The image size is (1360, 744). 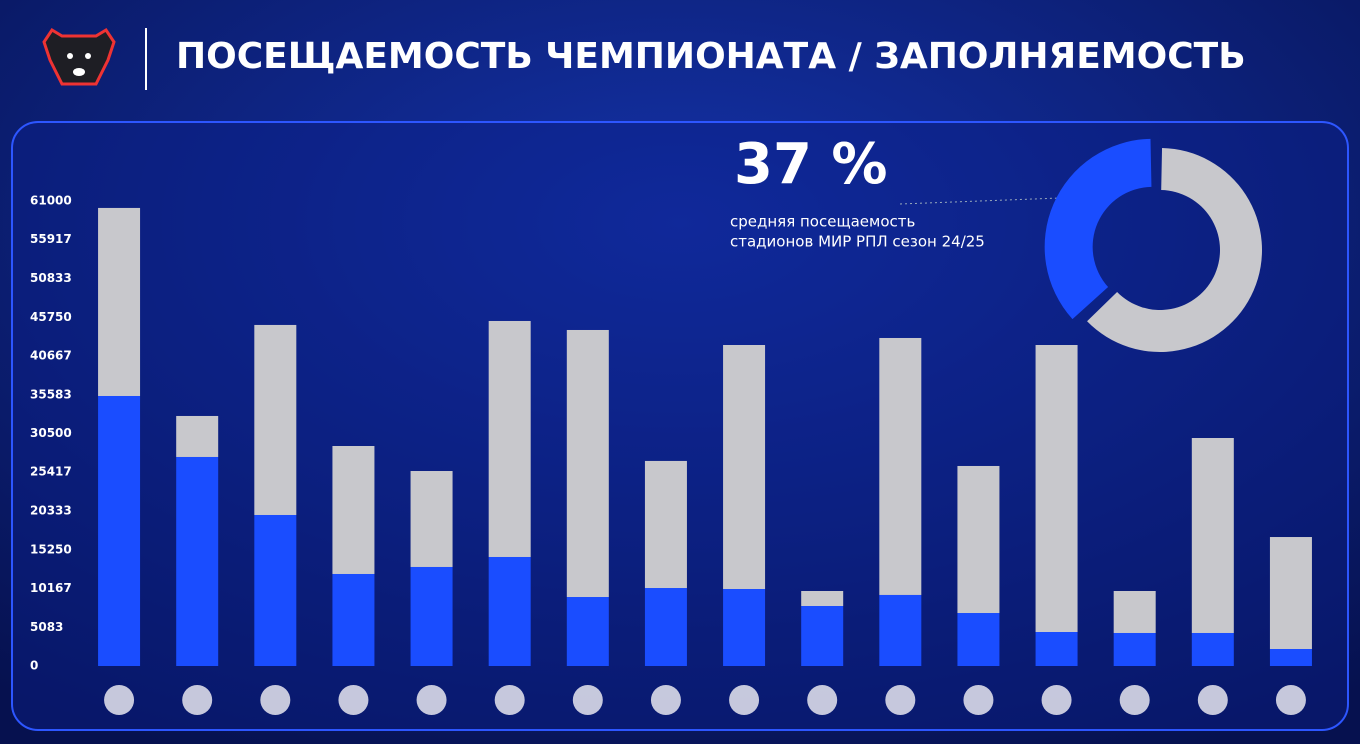 I want to click on y-tick-label: 15250, so click(x=51, y=549).